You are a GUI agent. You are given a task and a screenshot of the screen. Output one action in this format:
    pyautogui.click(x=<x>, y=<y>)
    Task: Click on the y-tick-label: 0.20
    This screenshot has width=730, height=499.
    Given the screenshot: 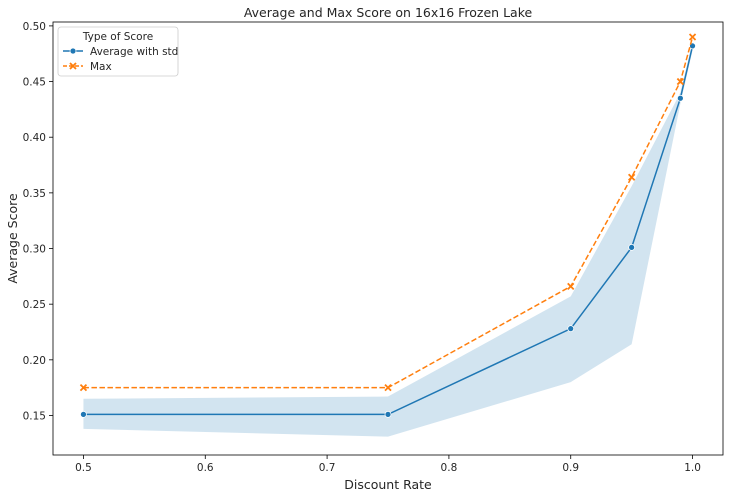 What is the action you would take?
    pyautogui.click(x=34, y=361)
    